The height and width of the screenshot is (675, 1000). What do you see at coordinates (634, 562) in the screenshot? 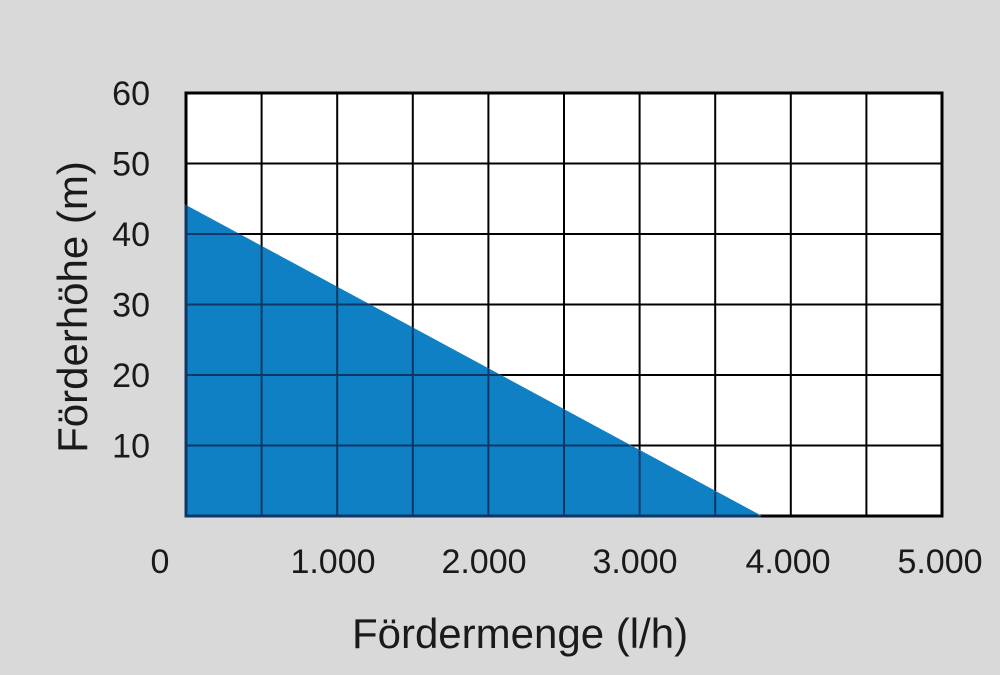
I see `x-tick-label: 3.000` at bounding box center [634, 562].